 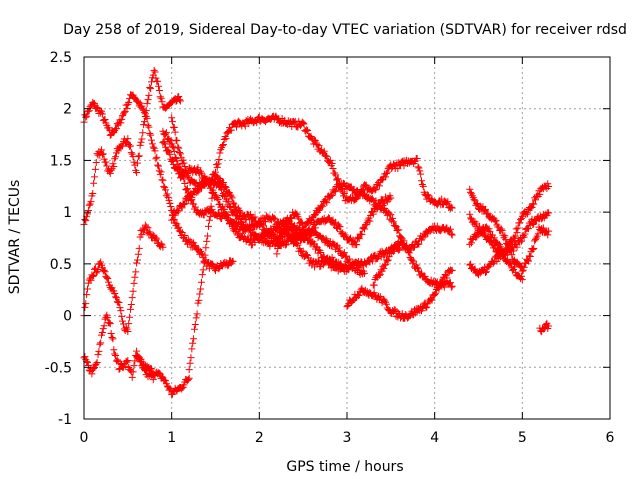 What do you see at coordinates (61, 265) in the screenshot?
I see `y-tick-label: 0.5` at bounding box center [61, 265].